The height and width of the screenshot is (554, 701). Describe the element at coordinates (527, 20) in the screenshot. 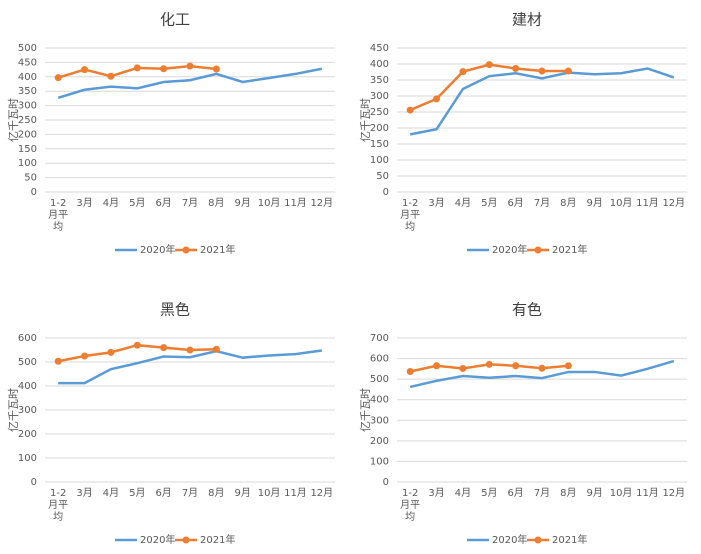

I see `chart-title: 建材` at that location.